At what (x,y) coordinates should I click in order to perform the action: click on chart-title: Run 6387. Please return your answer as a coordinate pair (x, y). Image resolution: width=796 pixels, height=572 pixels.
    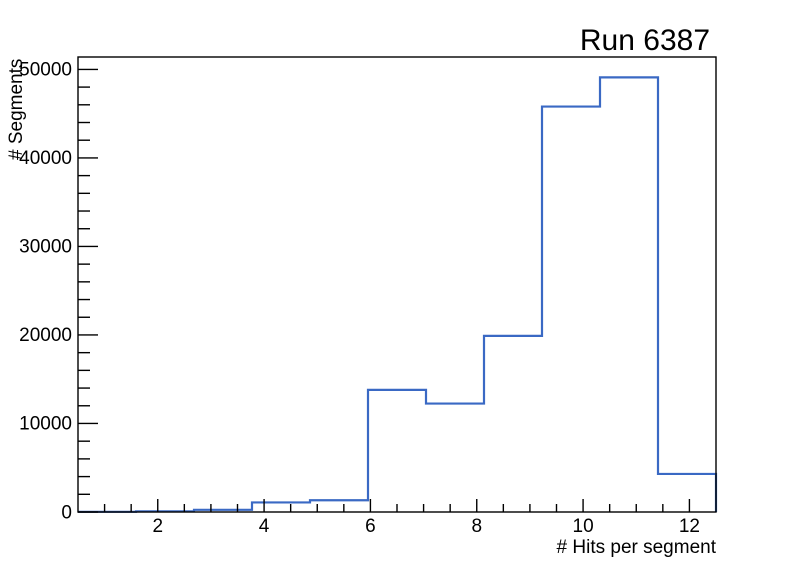
    Looking at the image, I should click on (645, 40).